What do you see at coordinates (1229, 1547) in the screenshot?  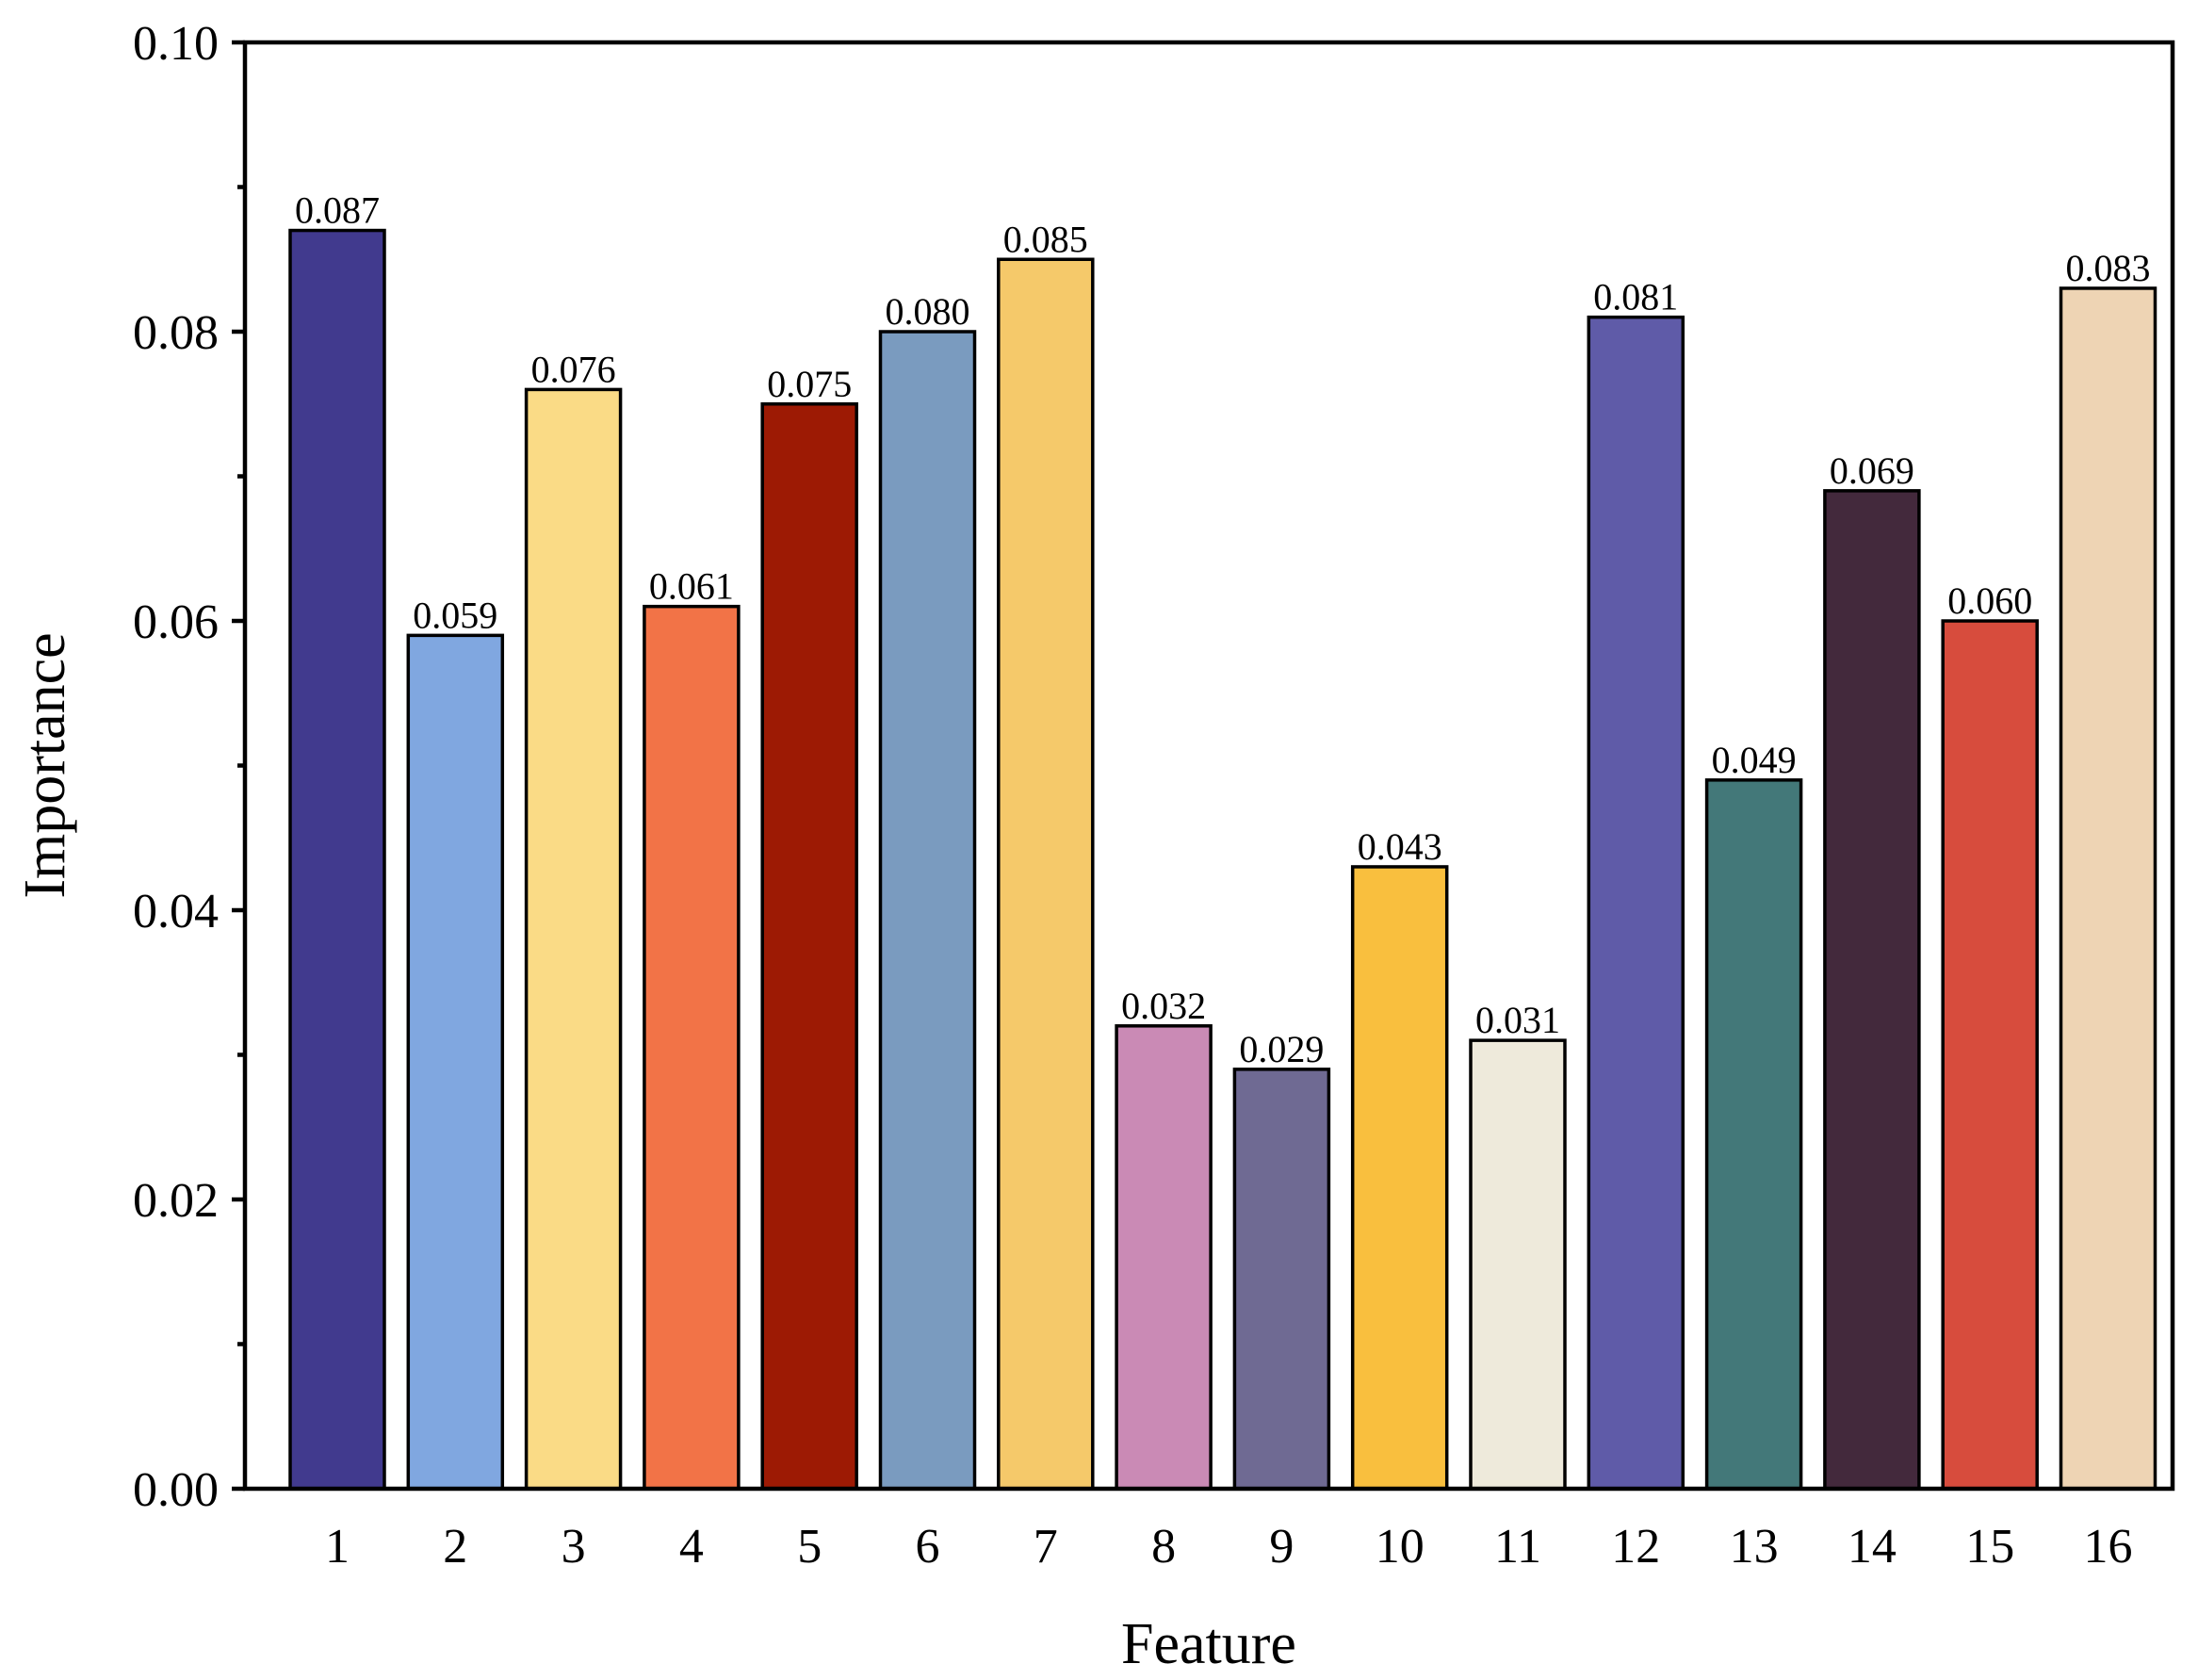 I see `x-axis-ticks: 1 2 3 4 5 6 7 8 9 10 11 12 13 14 15 16` at bounding box center [1229, 1547].